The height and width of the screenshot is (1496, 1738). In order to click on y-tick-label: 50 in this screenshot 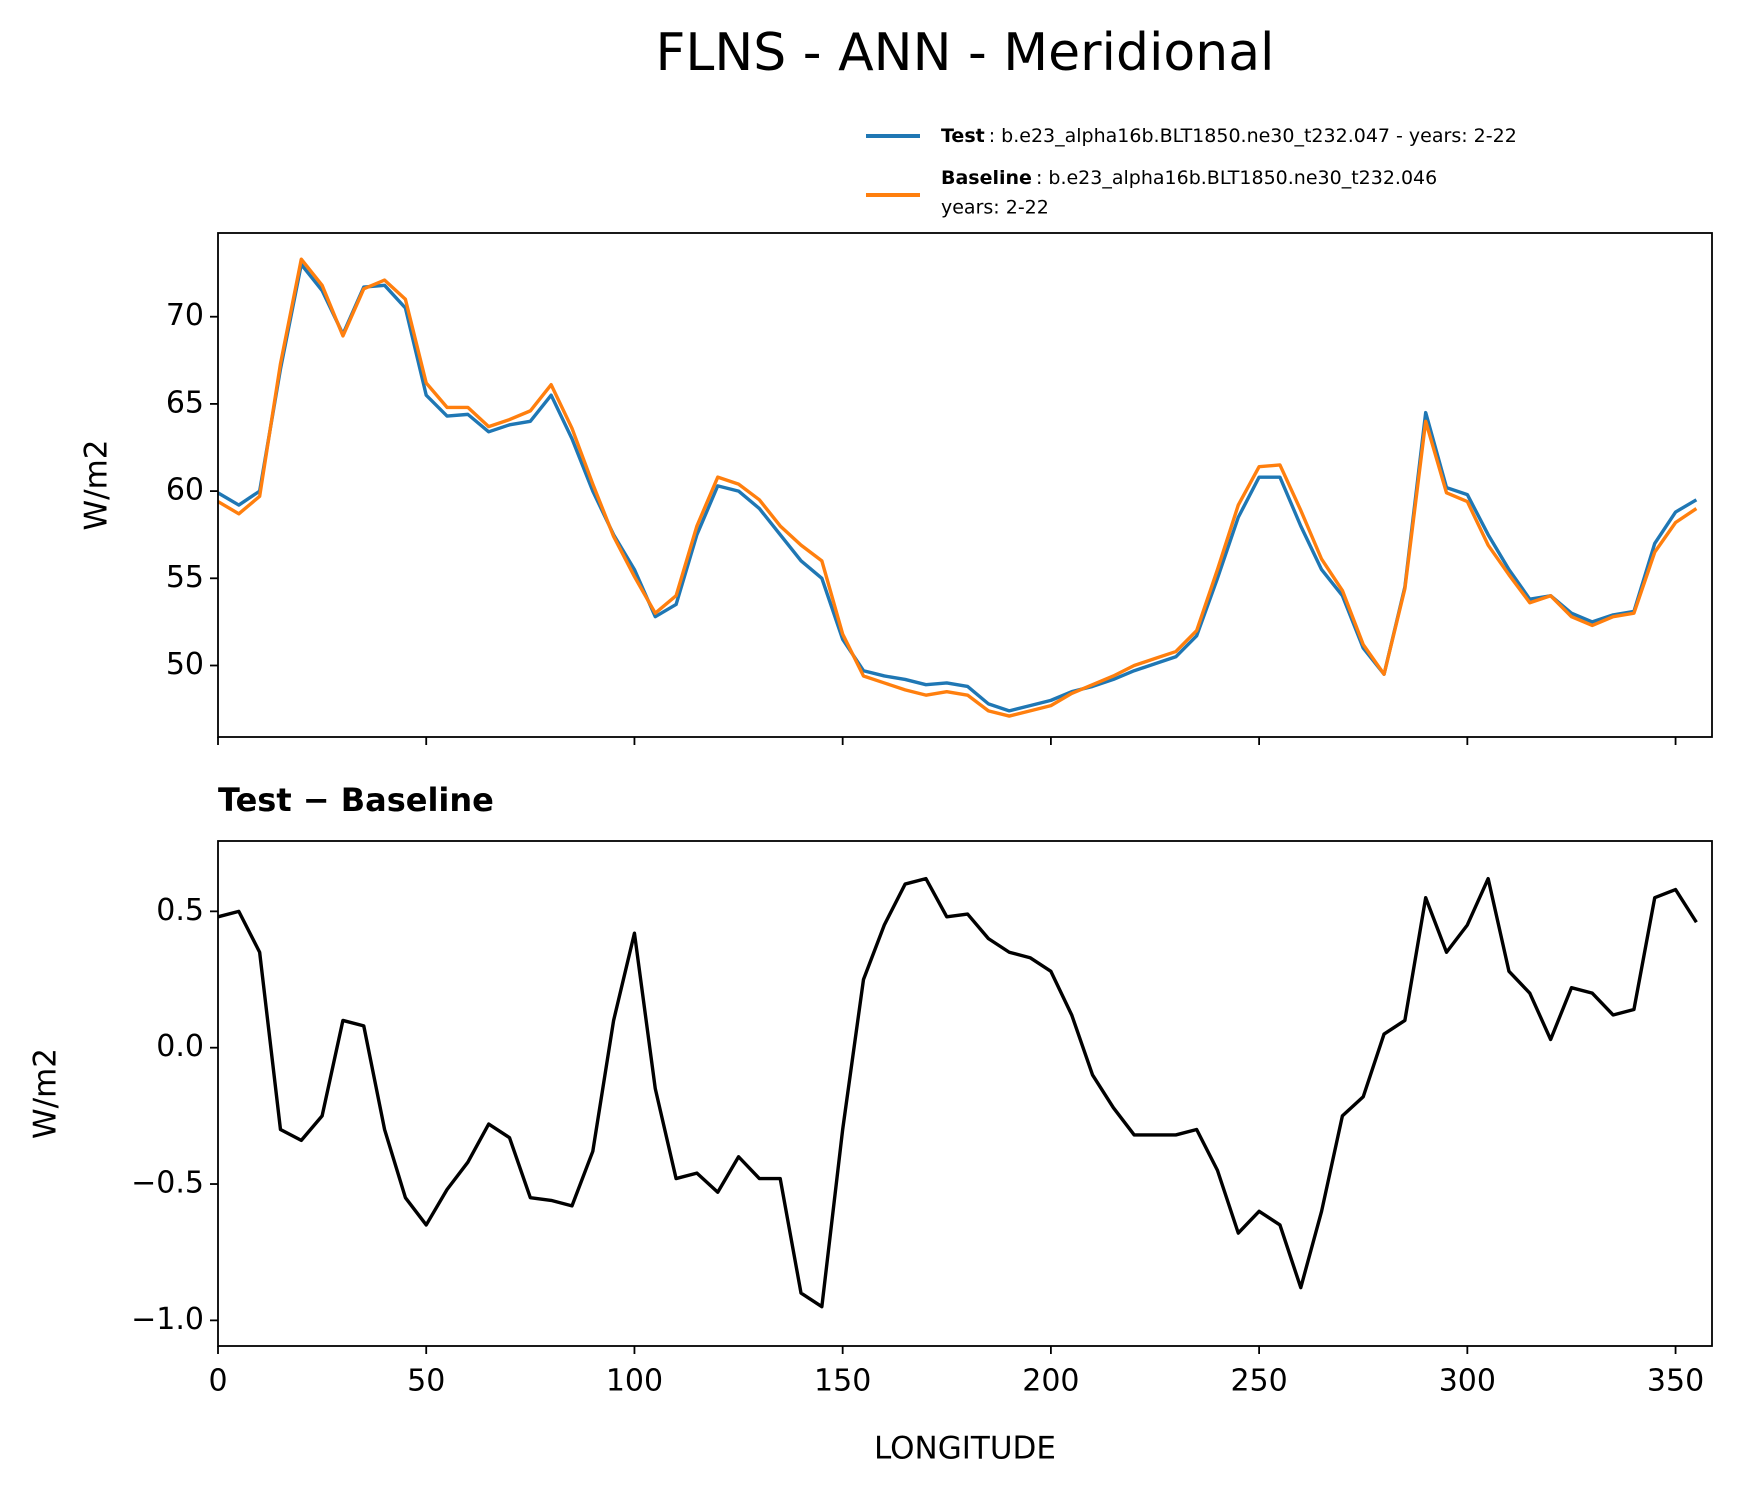, I will do `click(185, 664)`.